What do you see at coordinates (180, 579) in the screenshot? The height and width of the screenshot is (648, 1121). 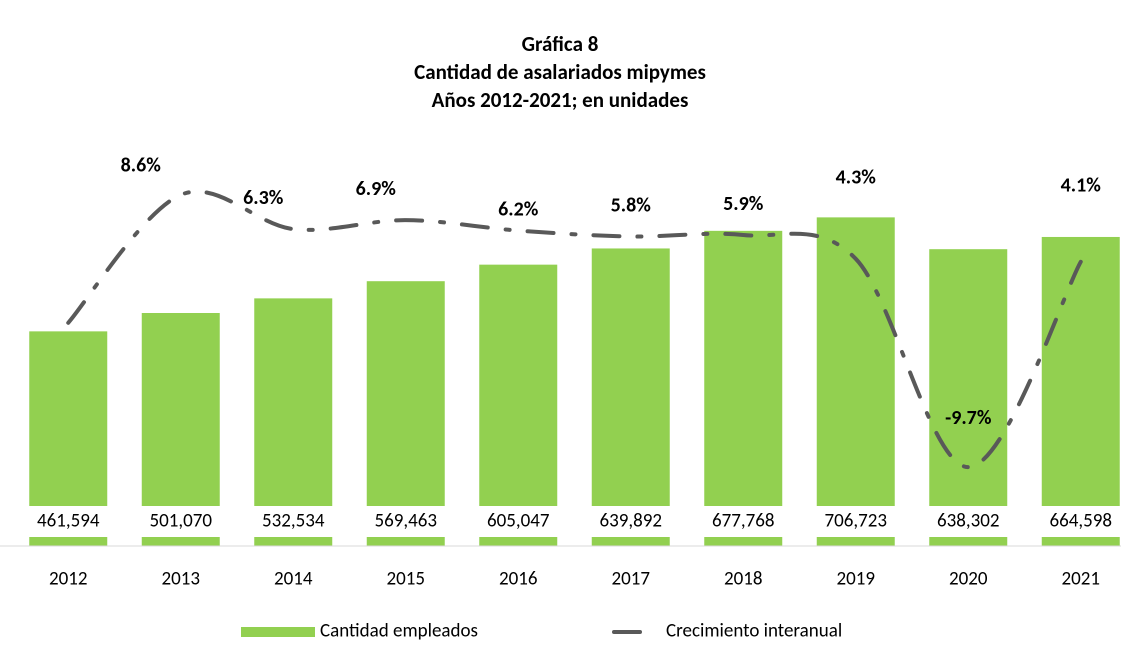 I see `x-tick-label: 2013` at bounding box center [180, 579].